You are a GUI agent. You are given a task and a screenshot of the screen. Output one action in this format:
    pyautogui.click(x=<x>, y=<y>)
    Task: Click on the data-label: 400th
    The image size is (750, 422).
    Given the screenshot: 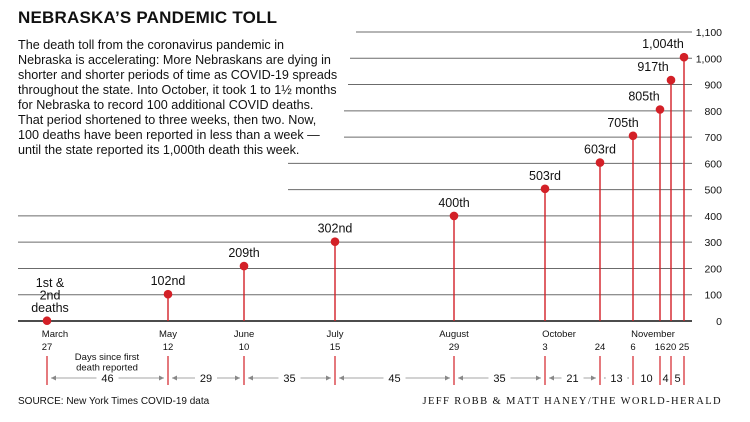 What is the action you would take?
    pyautogui.click(x=453, y=203)
    